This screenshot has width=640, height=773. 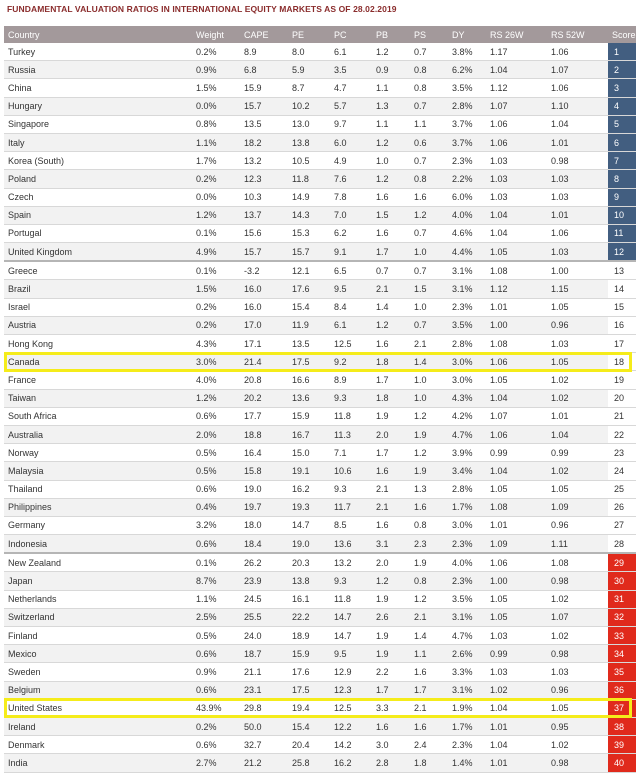 What do you see at coordinates (622, 234) in the screenshot?
I see `cell-score: 11` at bounding box center [622, 234].